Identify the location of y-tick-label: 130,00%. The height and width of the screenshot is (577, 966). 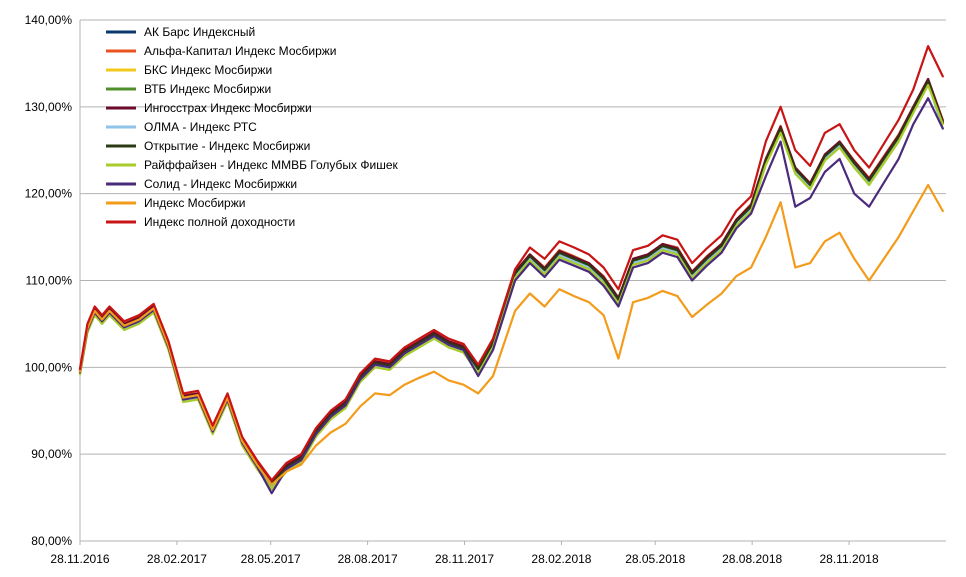
(49, 107).